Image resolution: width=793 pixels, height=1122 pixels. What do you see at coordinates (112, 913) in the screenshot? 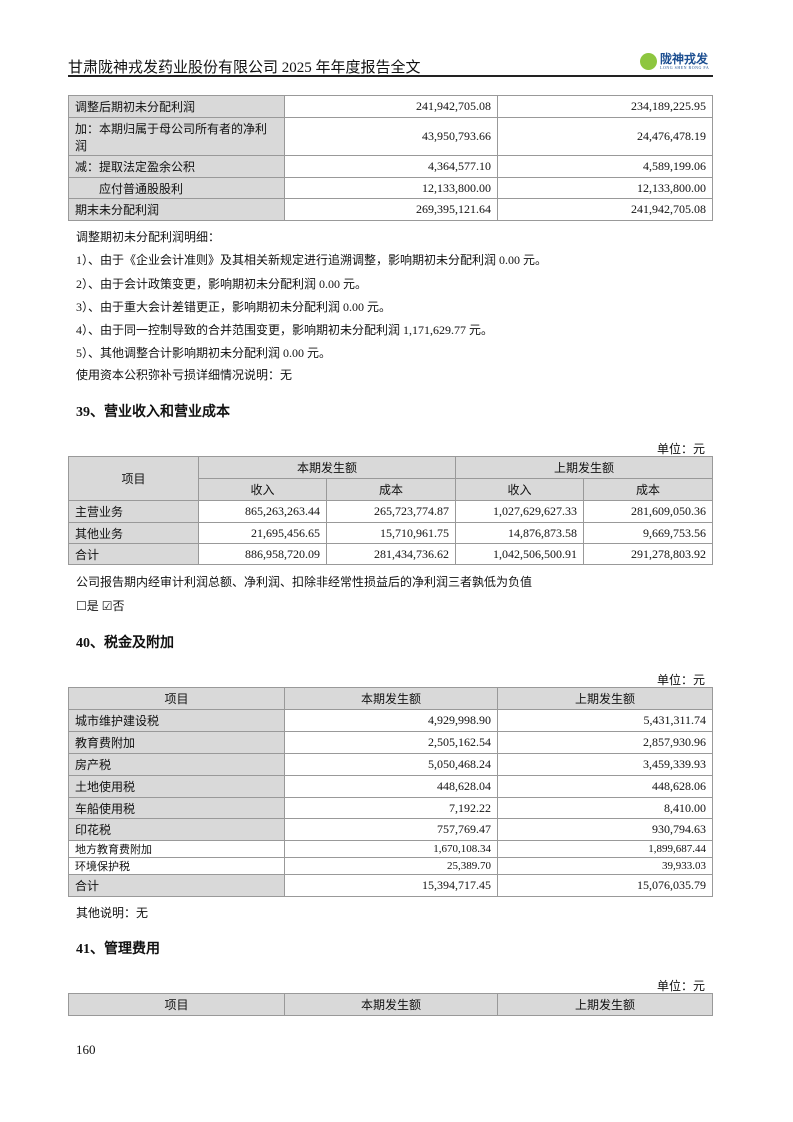
I see `other-note: 其他说明：无` at bounding box center [112, 913].